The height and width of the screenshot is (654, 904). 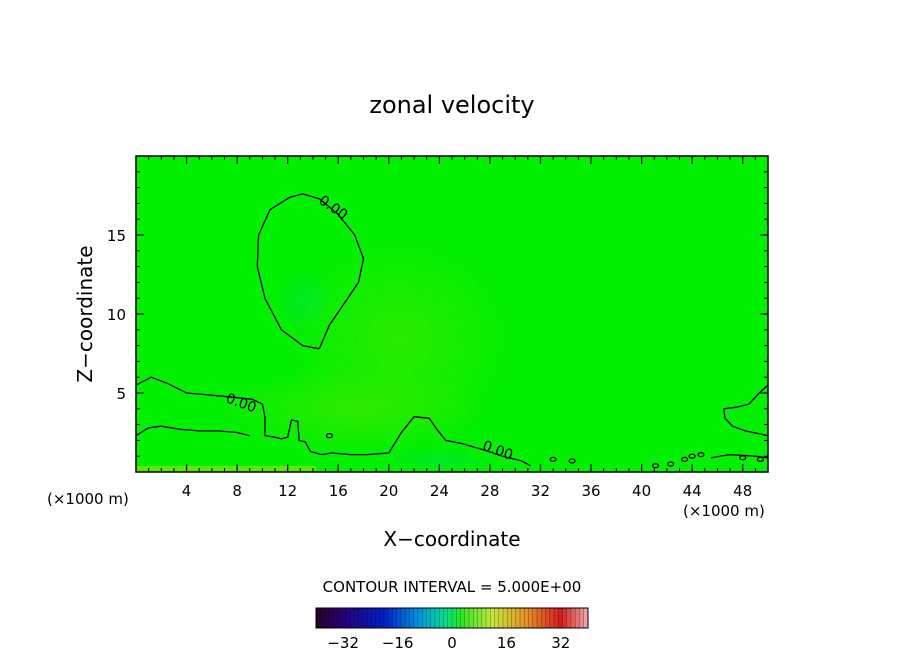 I want to click on shading-blob-bottom, so click(x=440, y=459).